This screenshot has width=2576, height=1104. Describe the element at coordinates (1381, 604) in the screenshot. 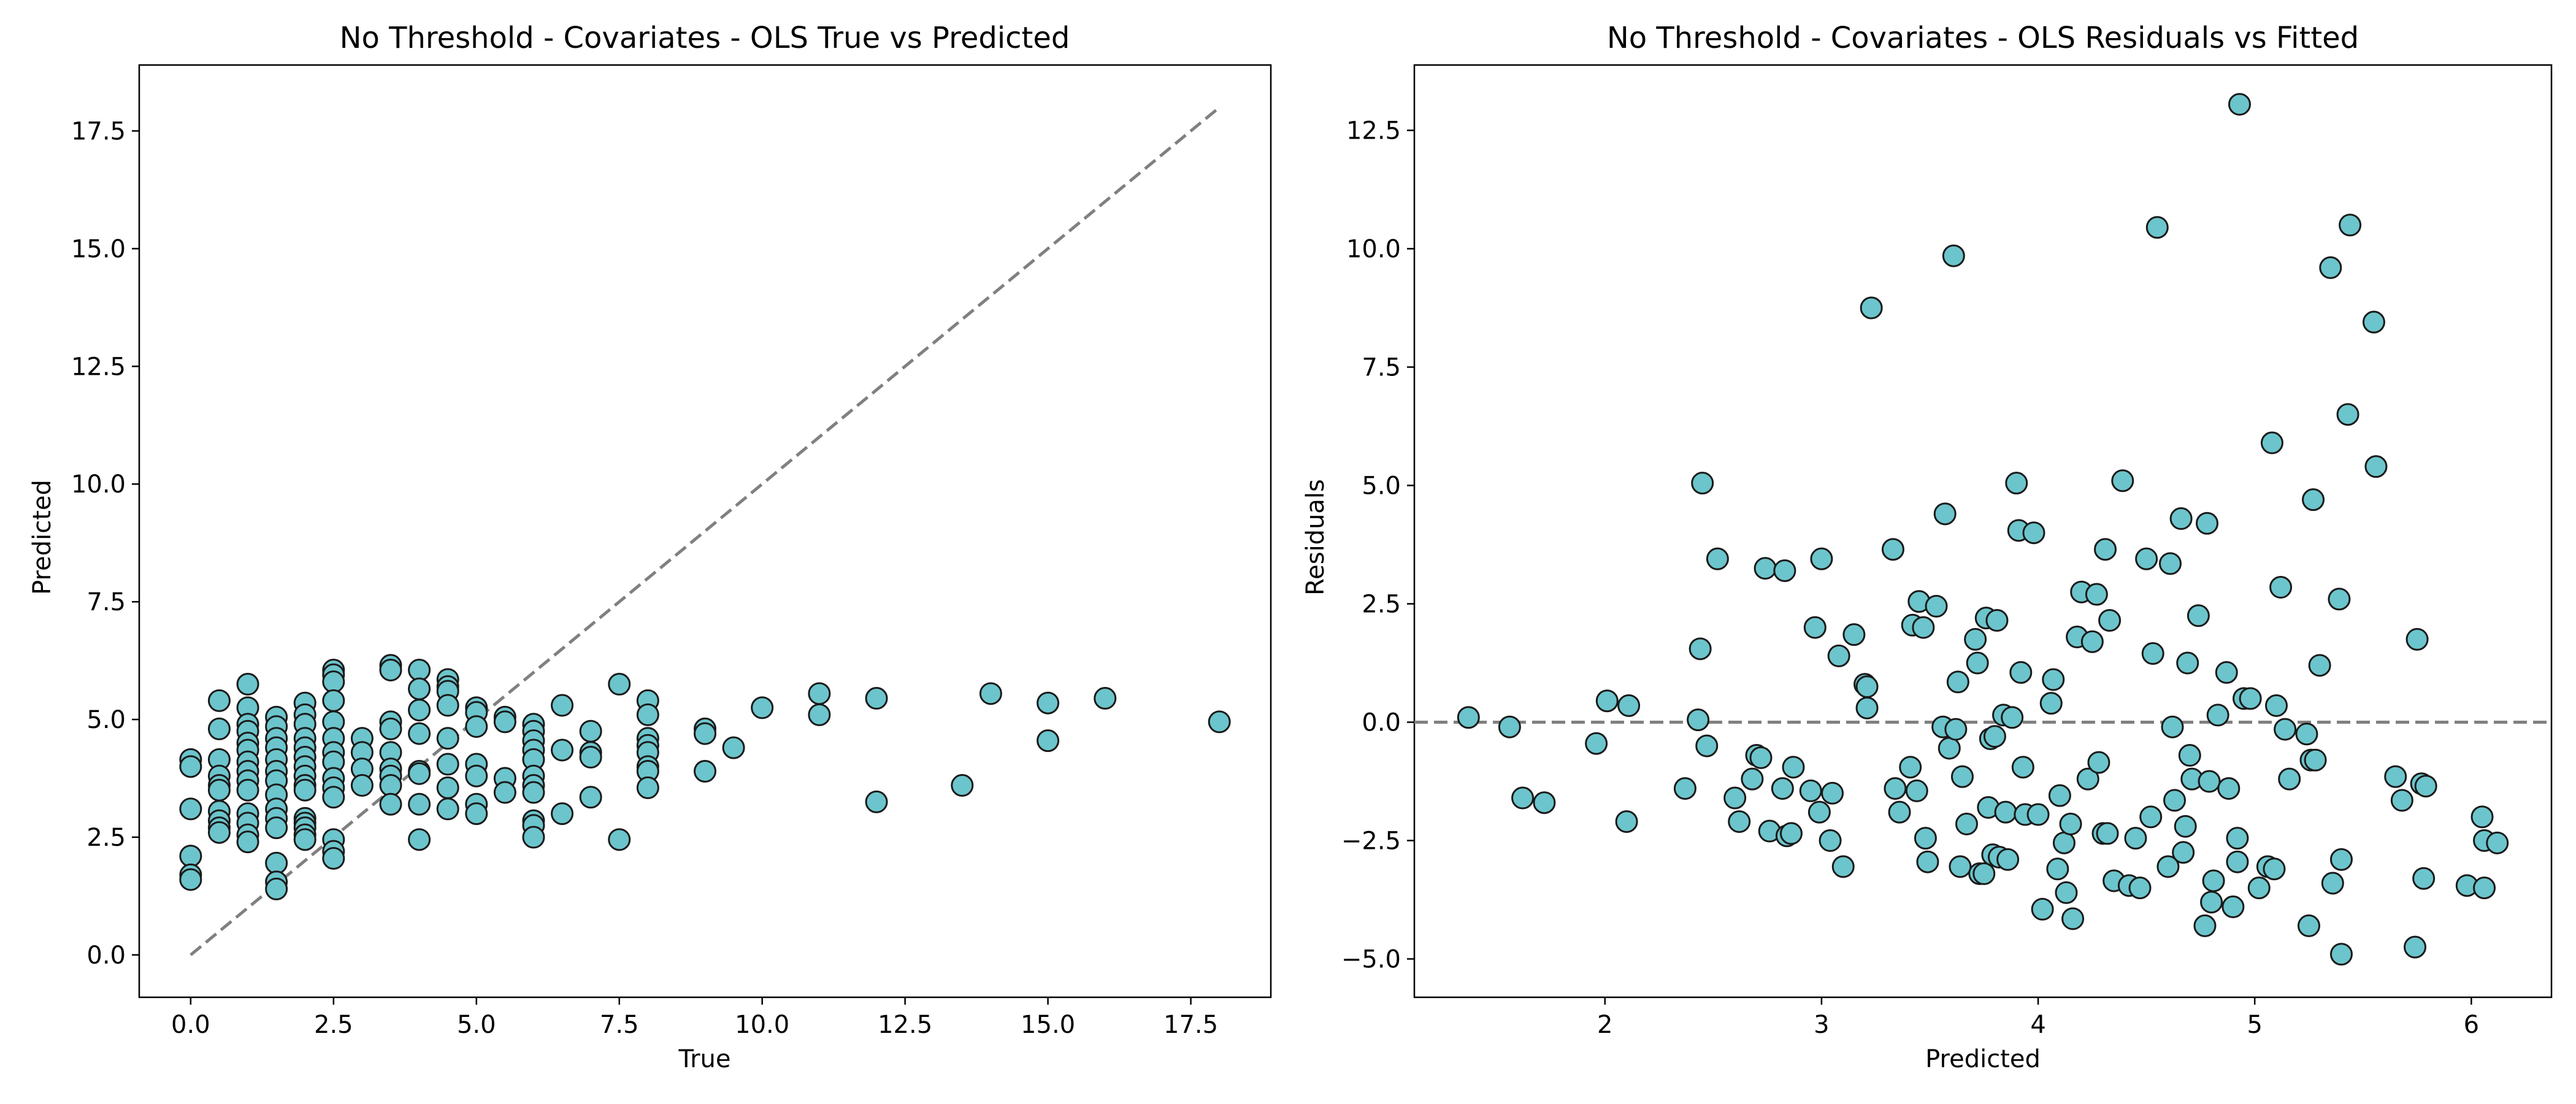

I see `y-tick-label: 2.5` at that location.